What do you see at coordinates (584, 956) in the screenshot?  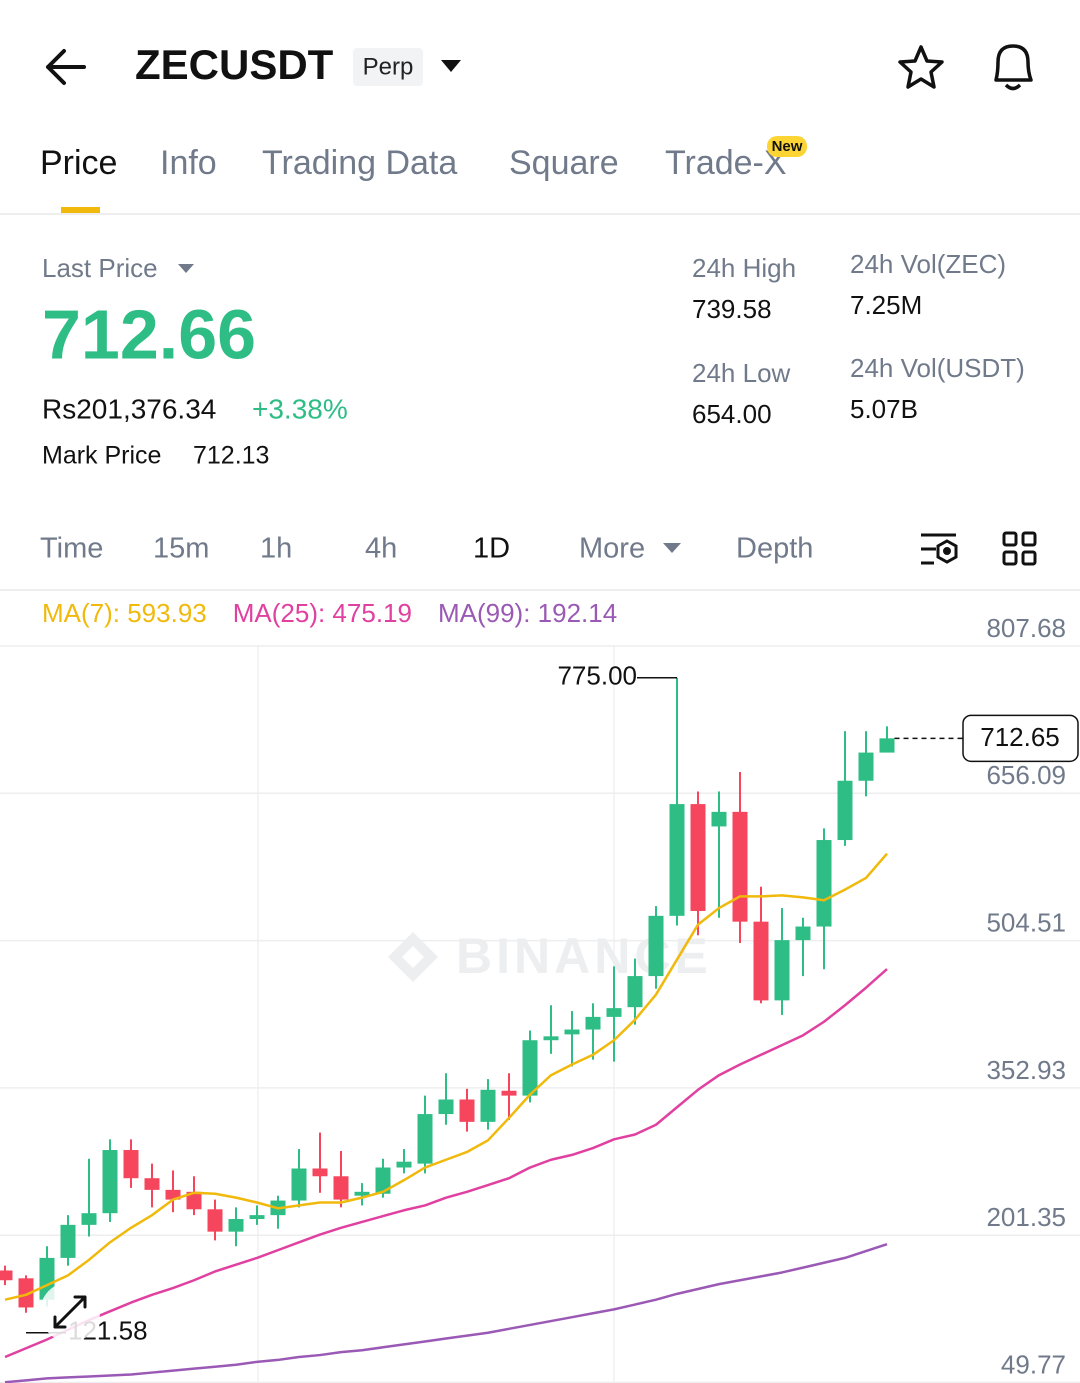 I see `watermark: BINANCE` at bounding box center [584, 956].